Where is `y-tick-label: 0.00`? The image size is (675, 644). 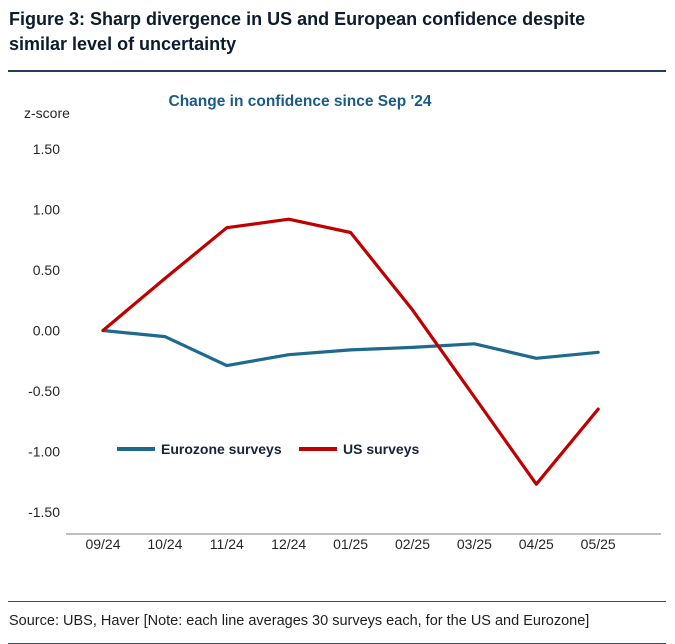
y-tick-label: 0.00 is located at coordinates (46, 331).